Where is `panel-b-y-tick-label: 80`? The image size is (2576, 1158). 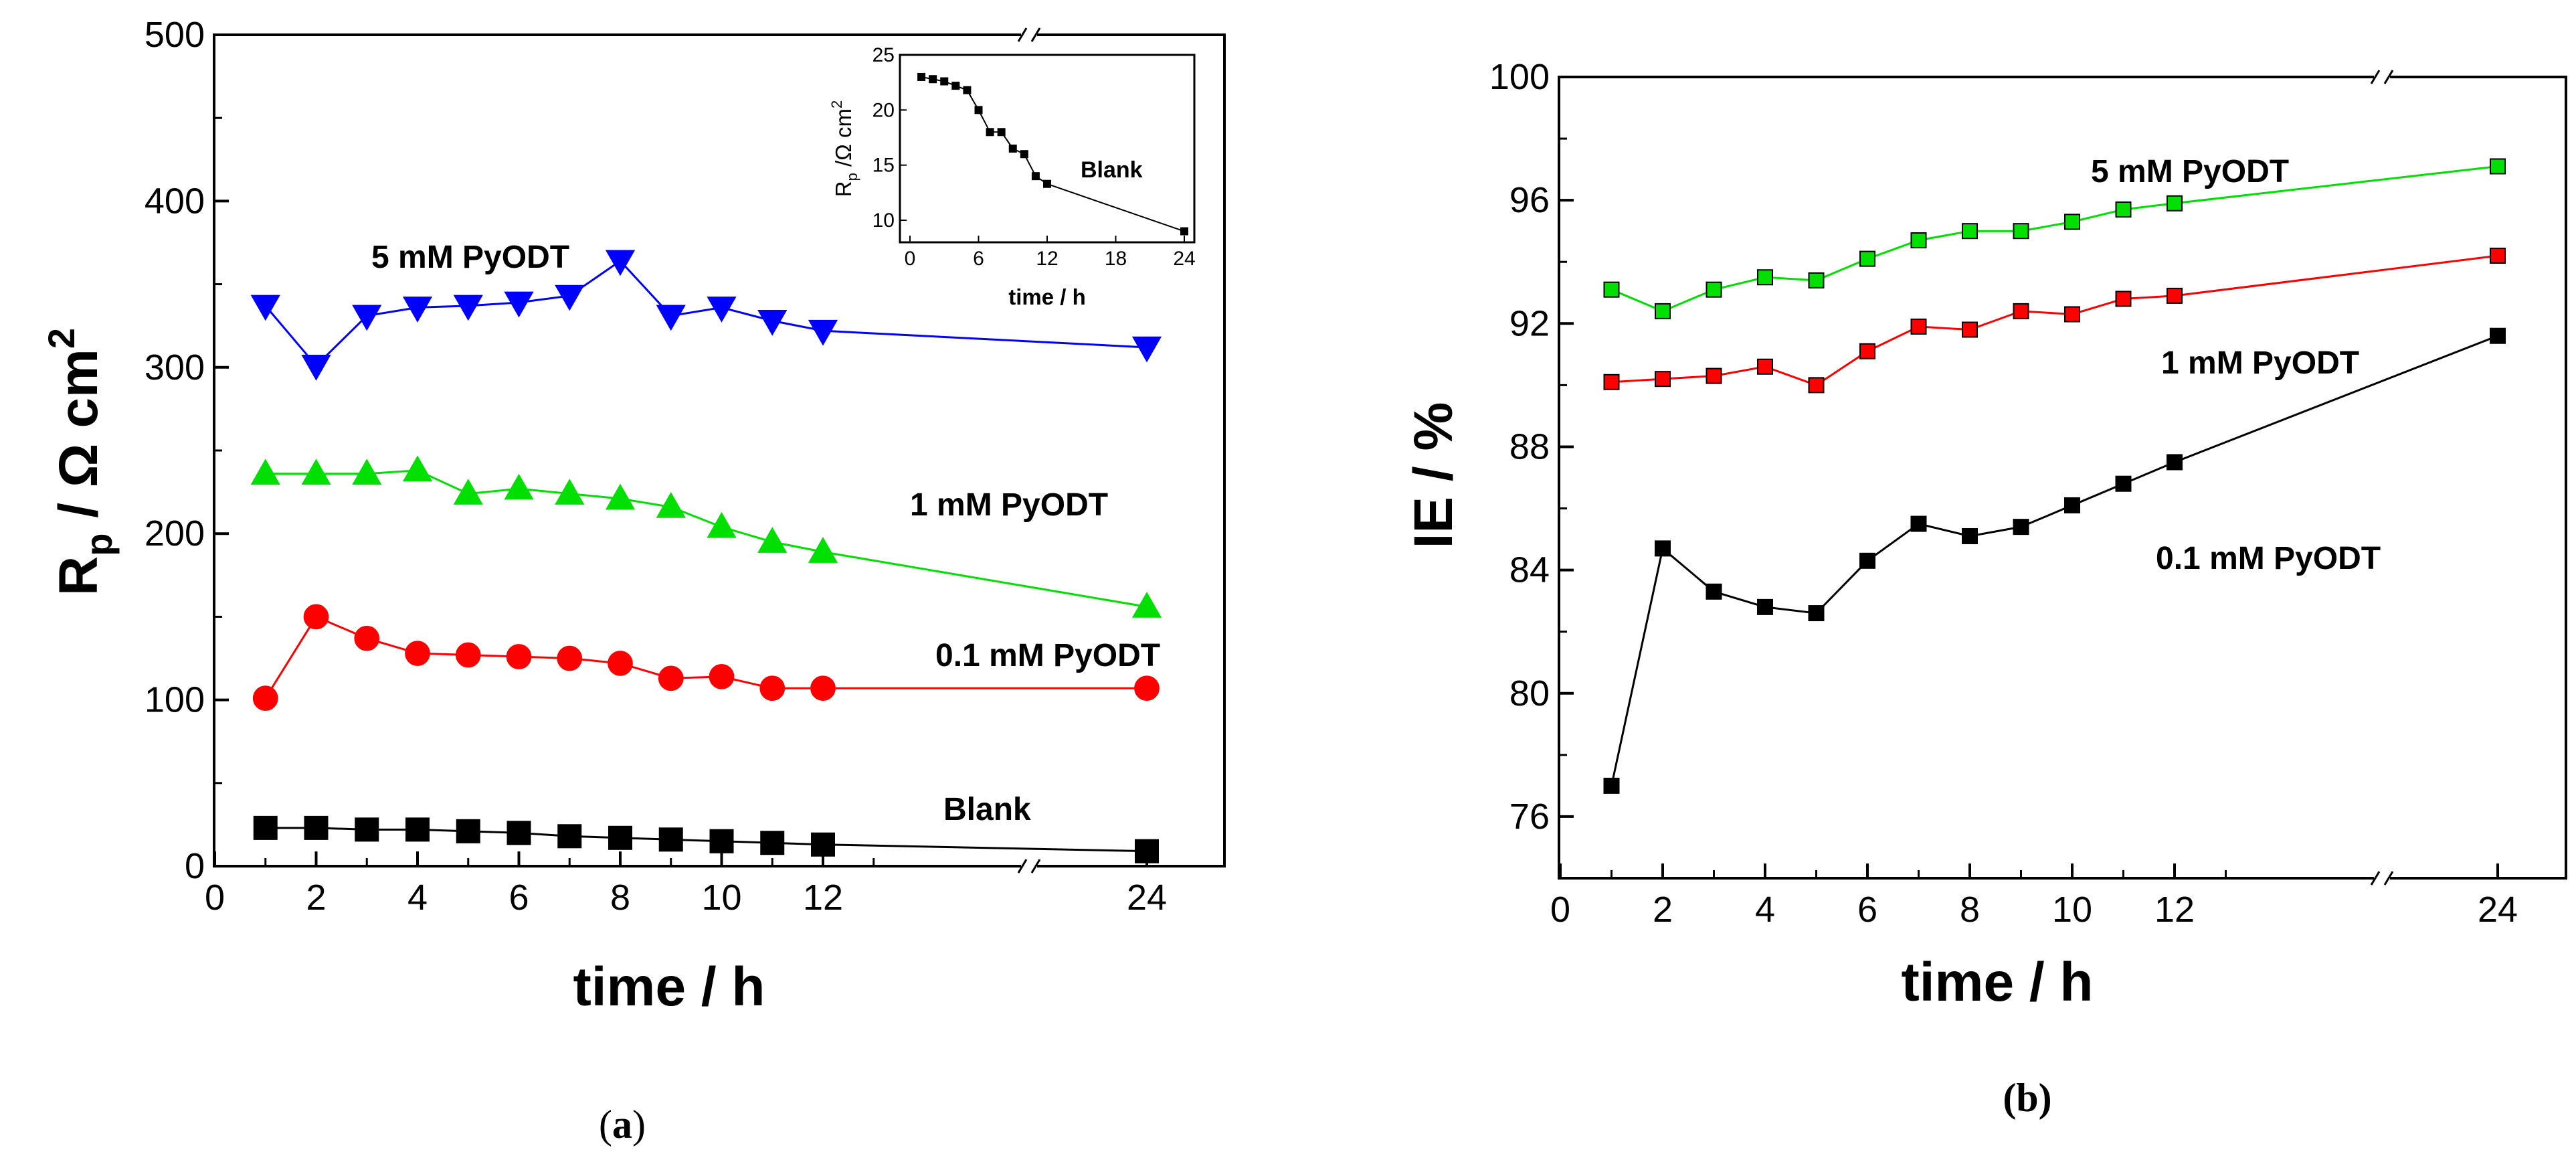 panel-b-y-tick-label: 80 is located at coordinates (1529, 694).